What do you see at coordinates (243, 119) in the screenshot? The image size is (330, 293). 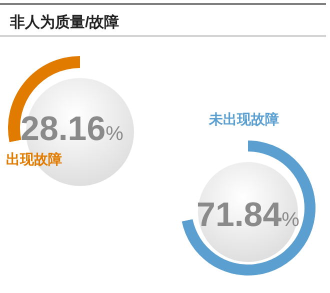 I see `slice-label: 未出现故障` at bounding box center [243, 119].